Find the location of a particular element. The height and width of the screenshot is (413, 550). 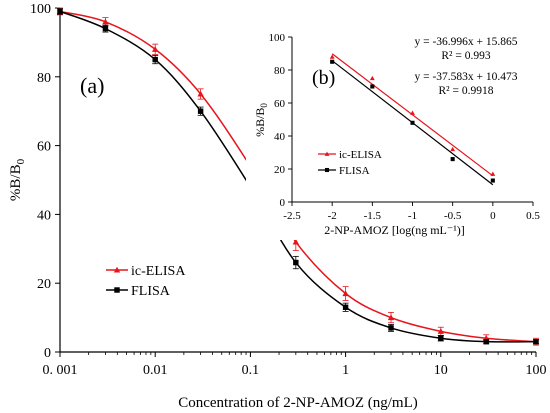

x-tick-label-b: 0.5 is located at coordinates (533, 216).